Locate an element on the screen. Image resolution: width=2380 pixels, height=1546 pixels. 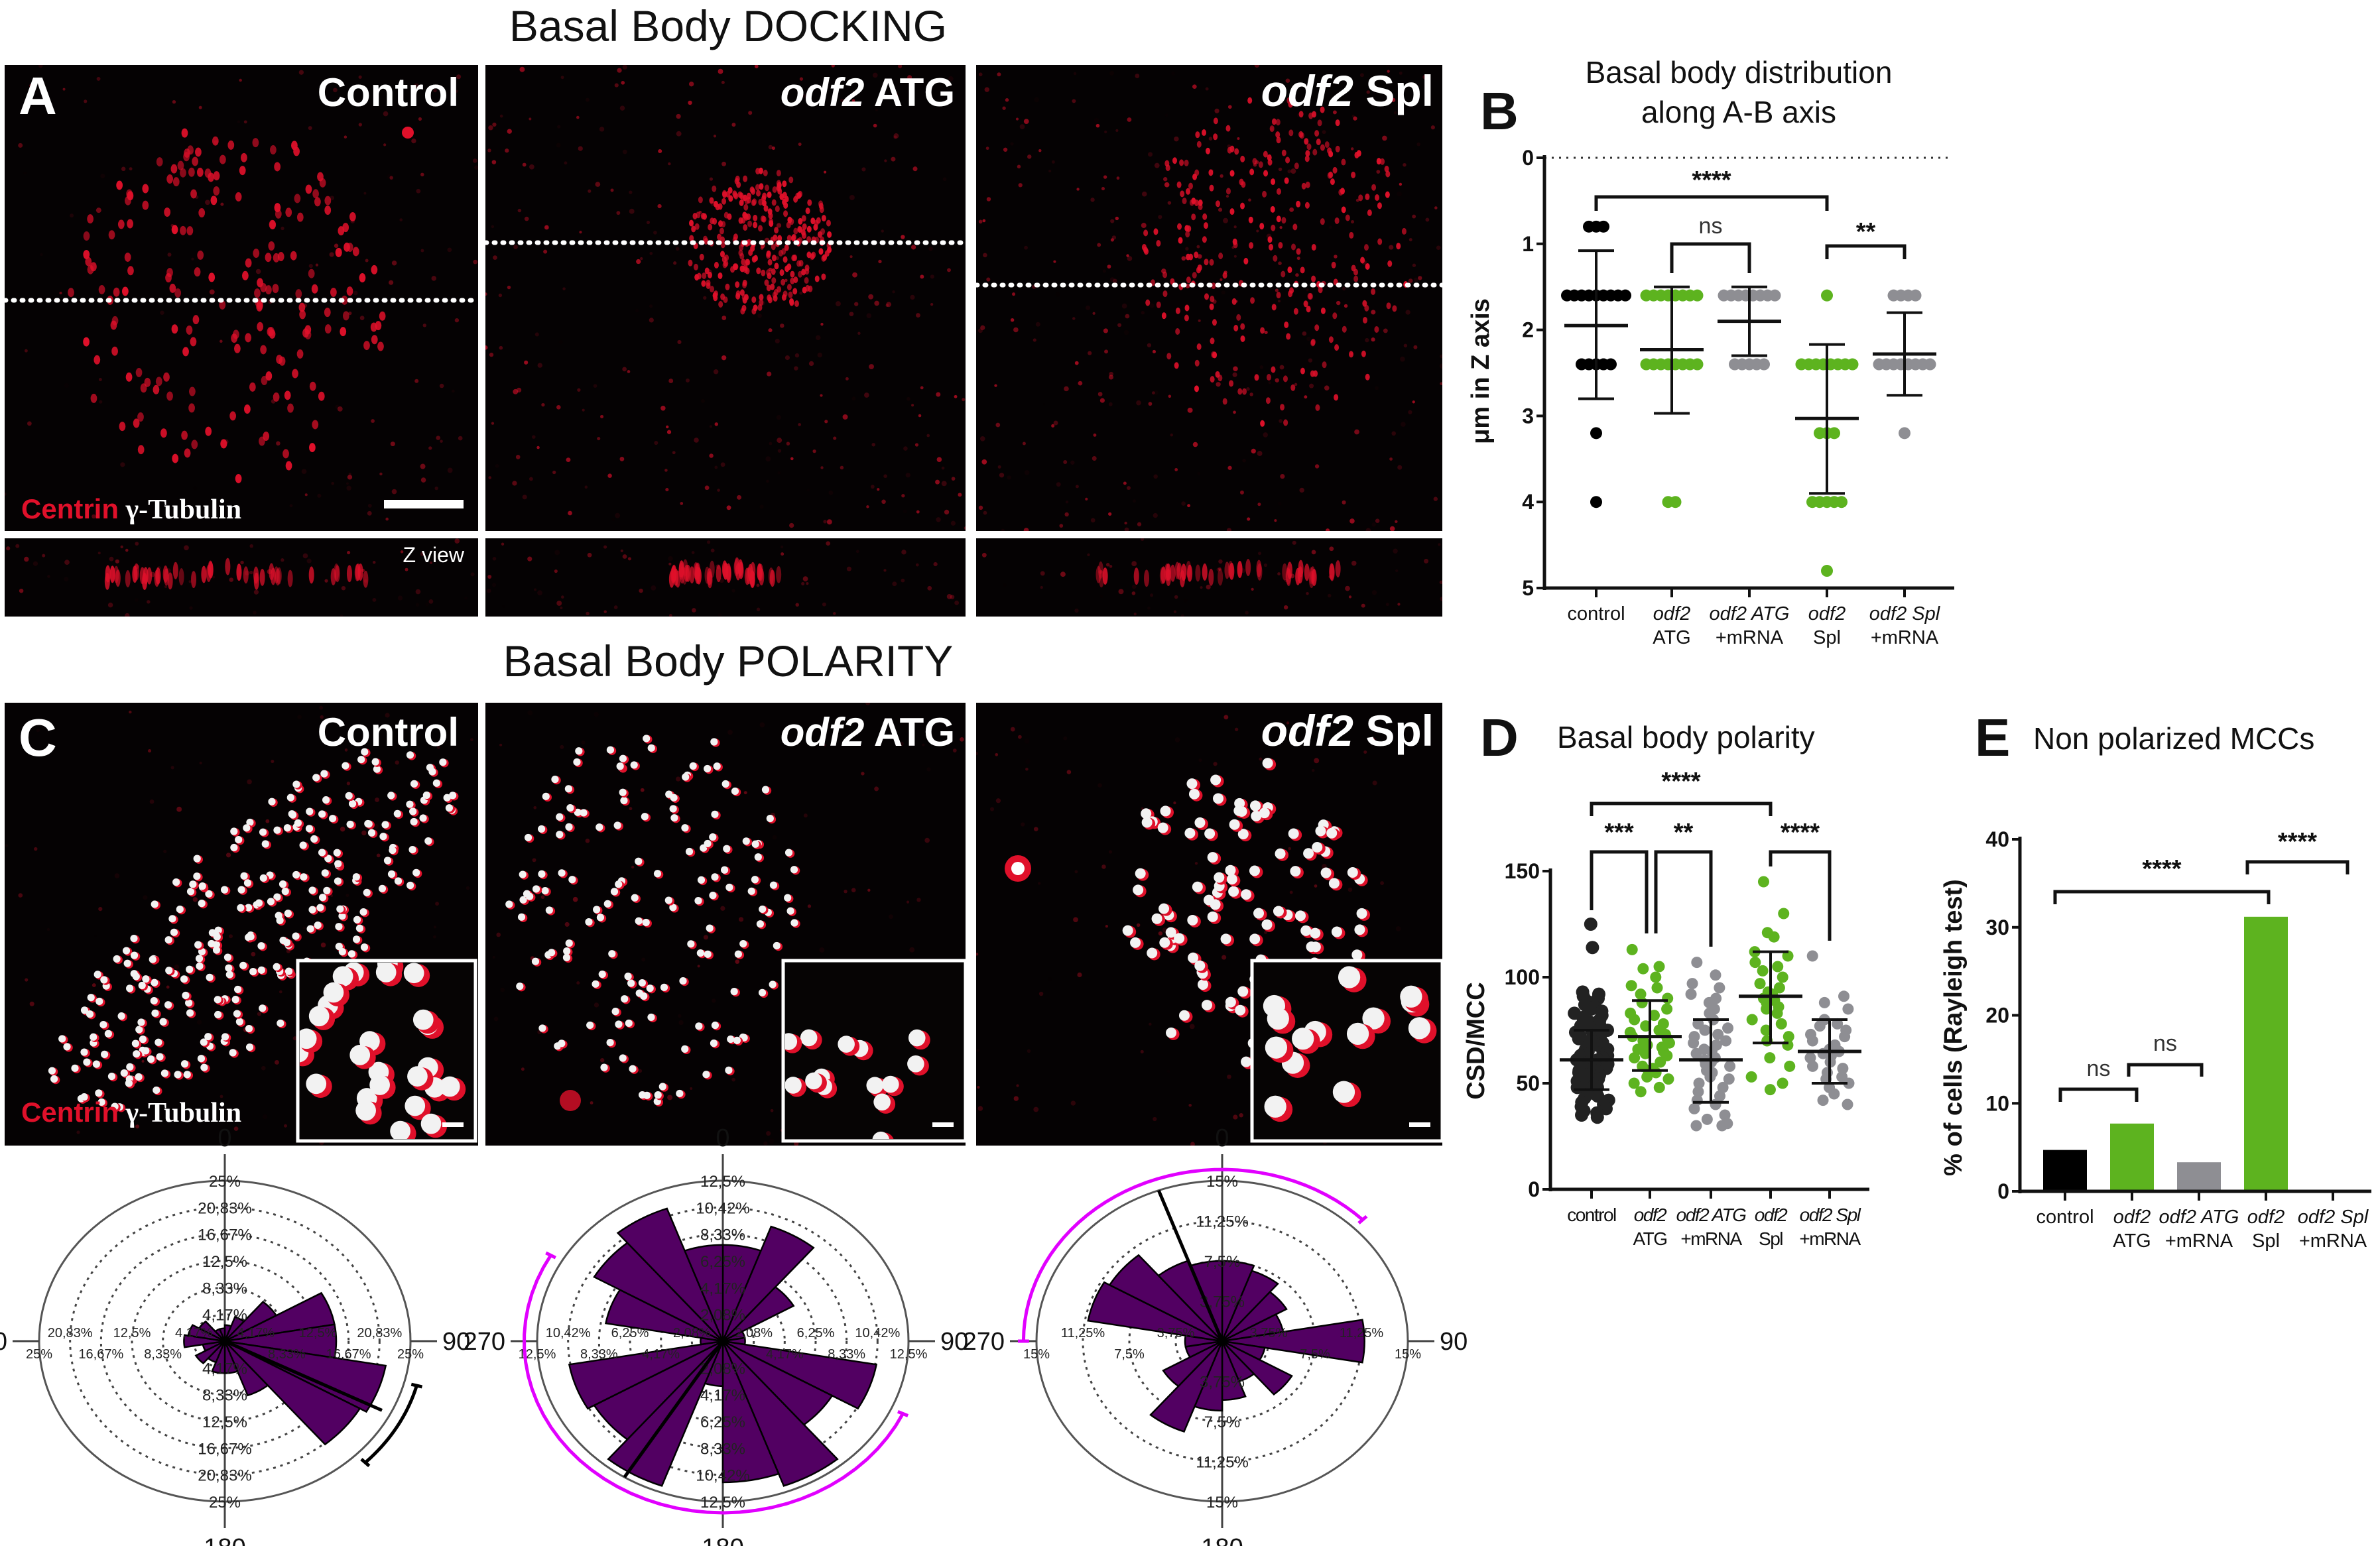
ring-label-bottom: 16,67% is located at coordinates (224, 1449).